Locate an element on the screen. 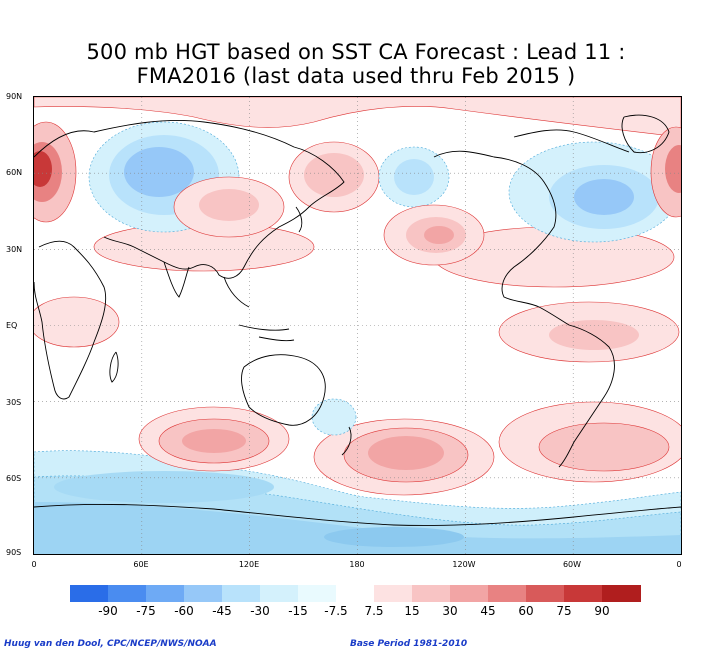 The image size is (712, 650). colorbar-label: -30 is located at coordinates (260, 611).